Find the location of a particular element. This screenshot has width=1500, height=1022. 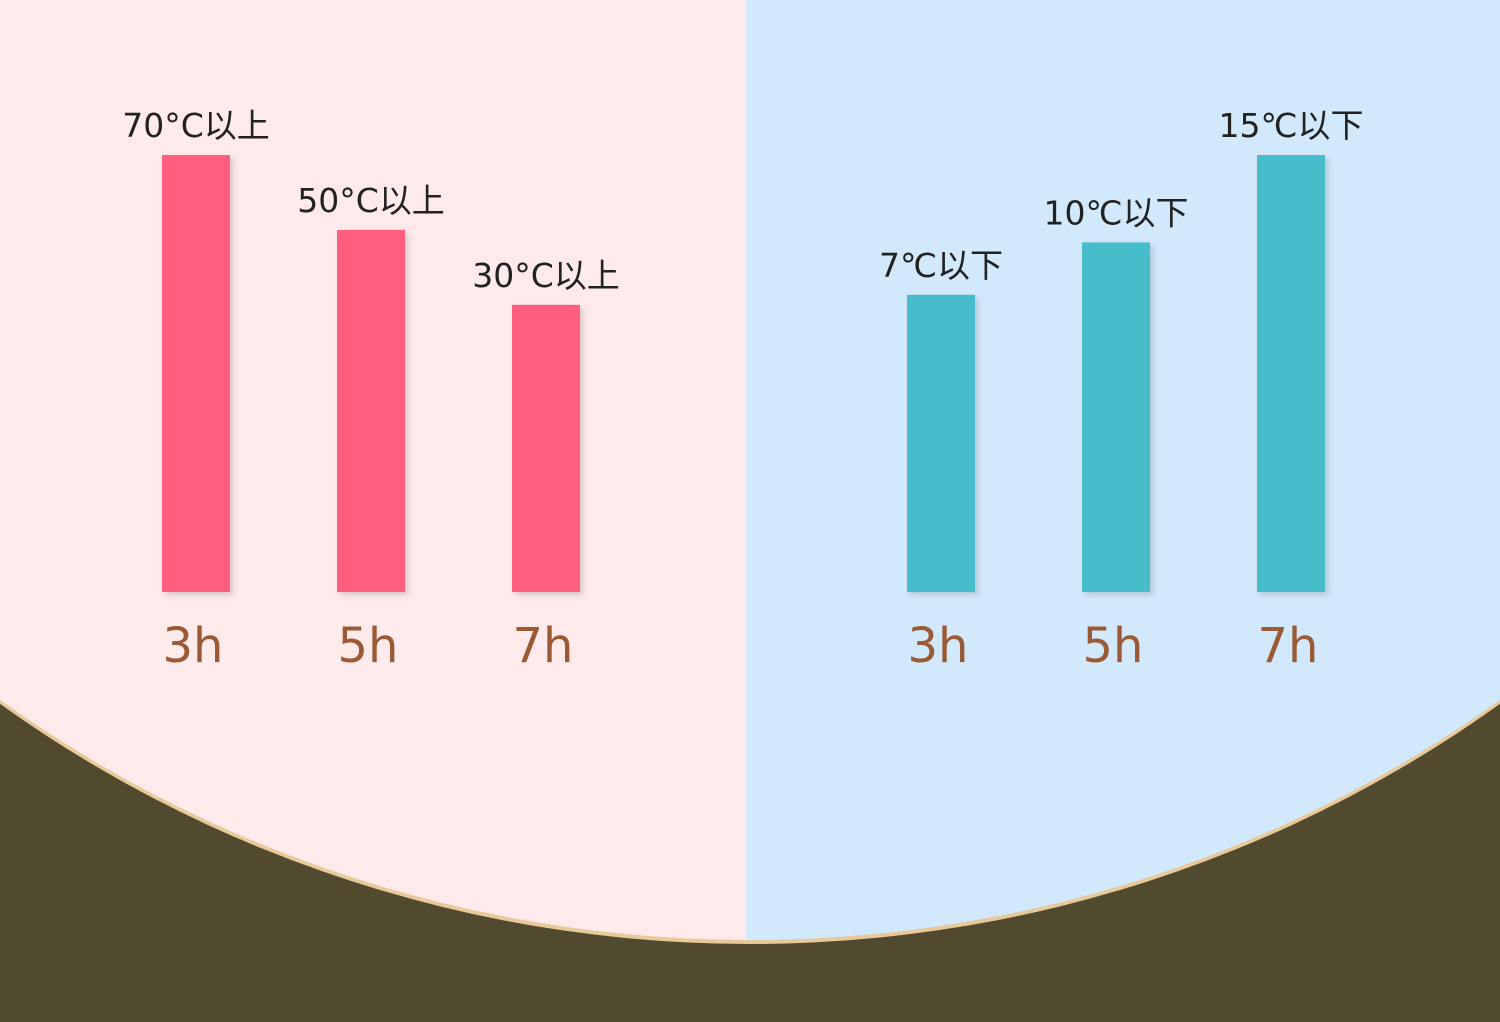

value-label: 10℃以下 is located at coordinates (1115, 212).